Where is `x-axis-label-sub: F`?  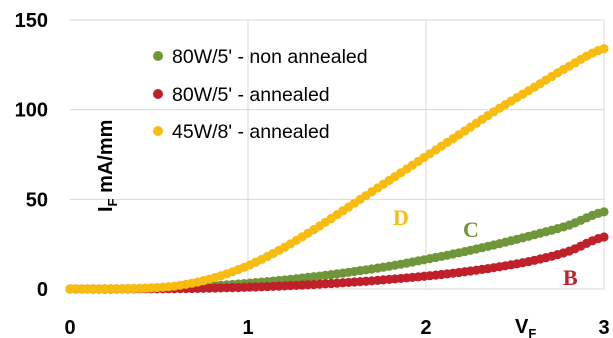 x-axis-label-sub: F is located at coordinates (532, 332).